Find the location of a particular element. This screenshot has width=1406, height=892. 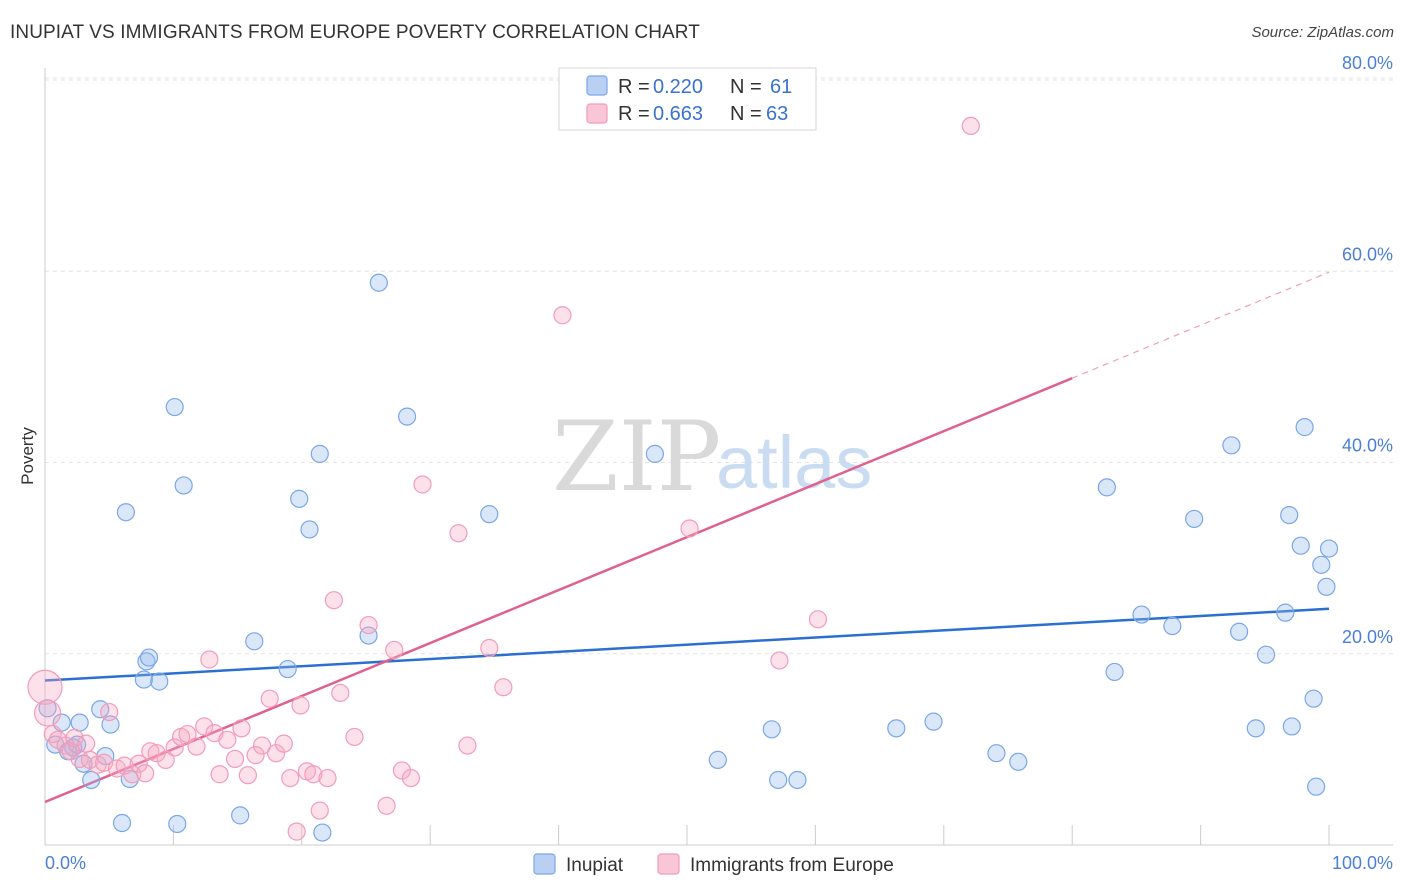

y-axis-label: Poverty is located at coordinates (27, 456).